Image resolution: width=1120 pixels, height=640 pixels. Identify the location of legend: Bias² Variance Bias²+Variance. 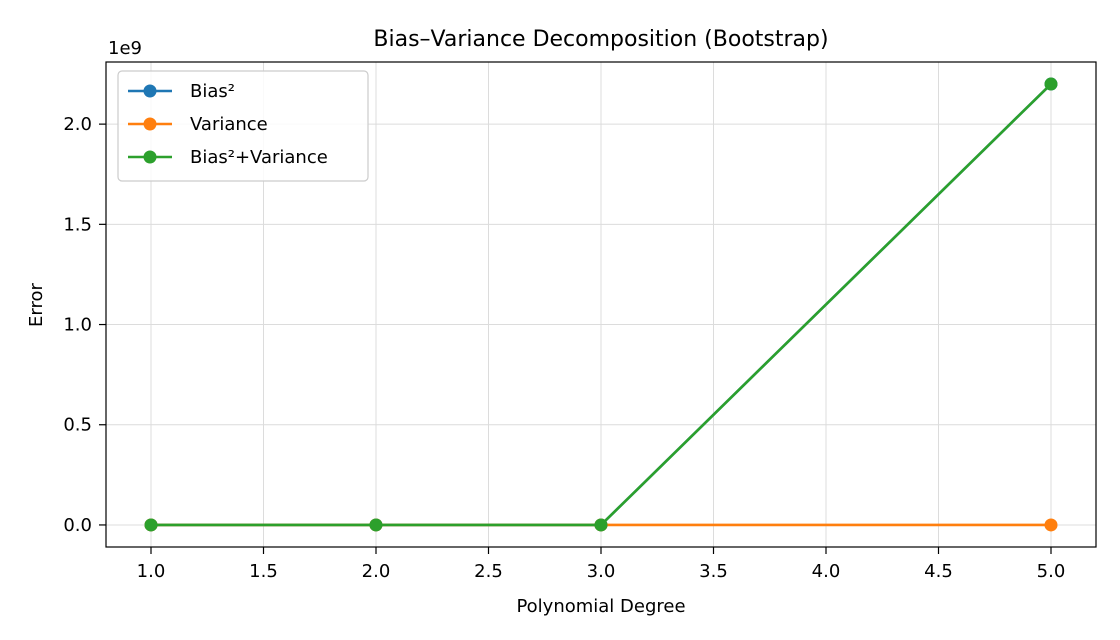
(243, 126).